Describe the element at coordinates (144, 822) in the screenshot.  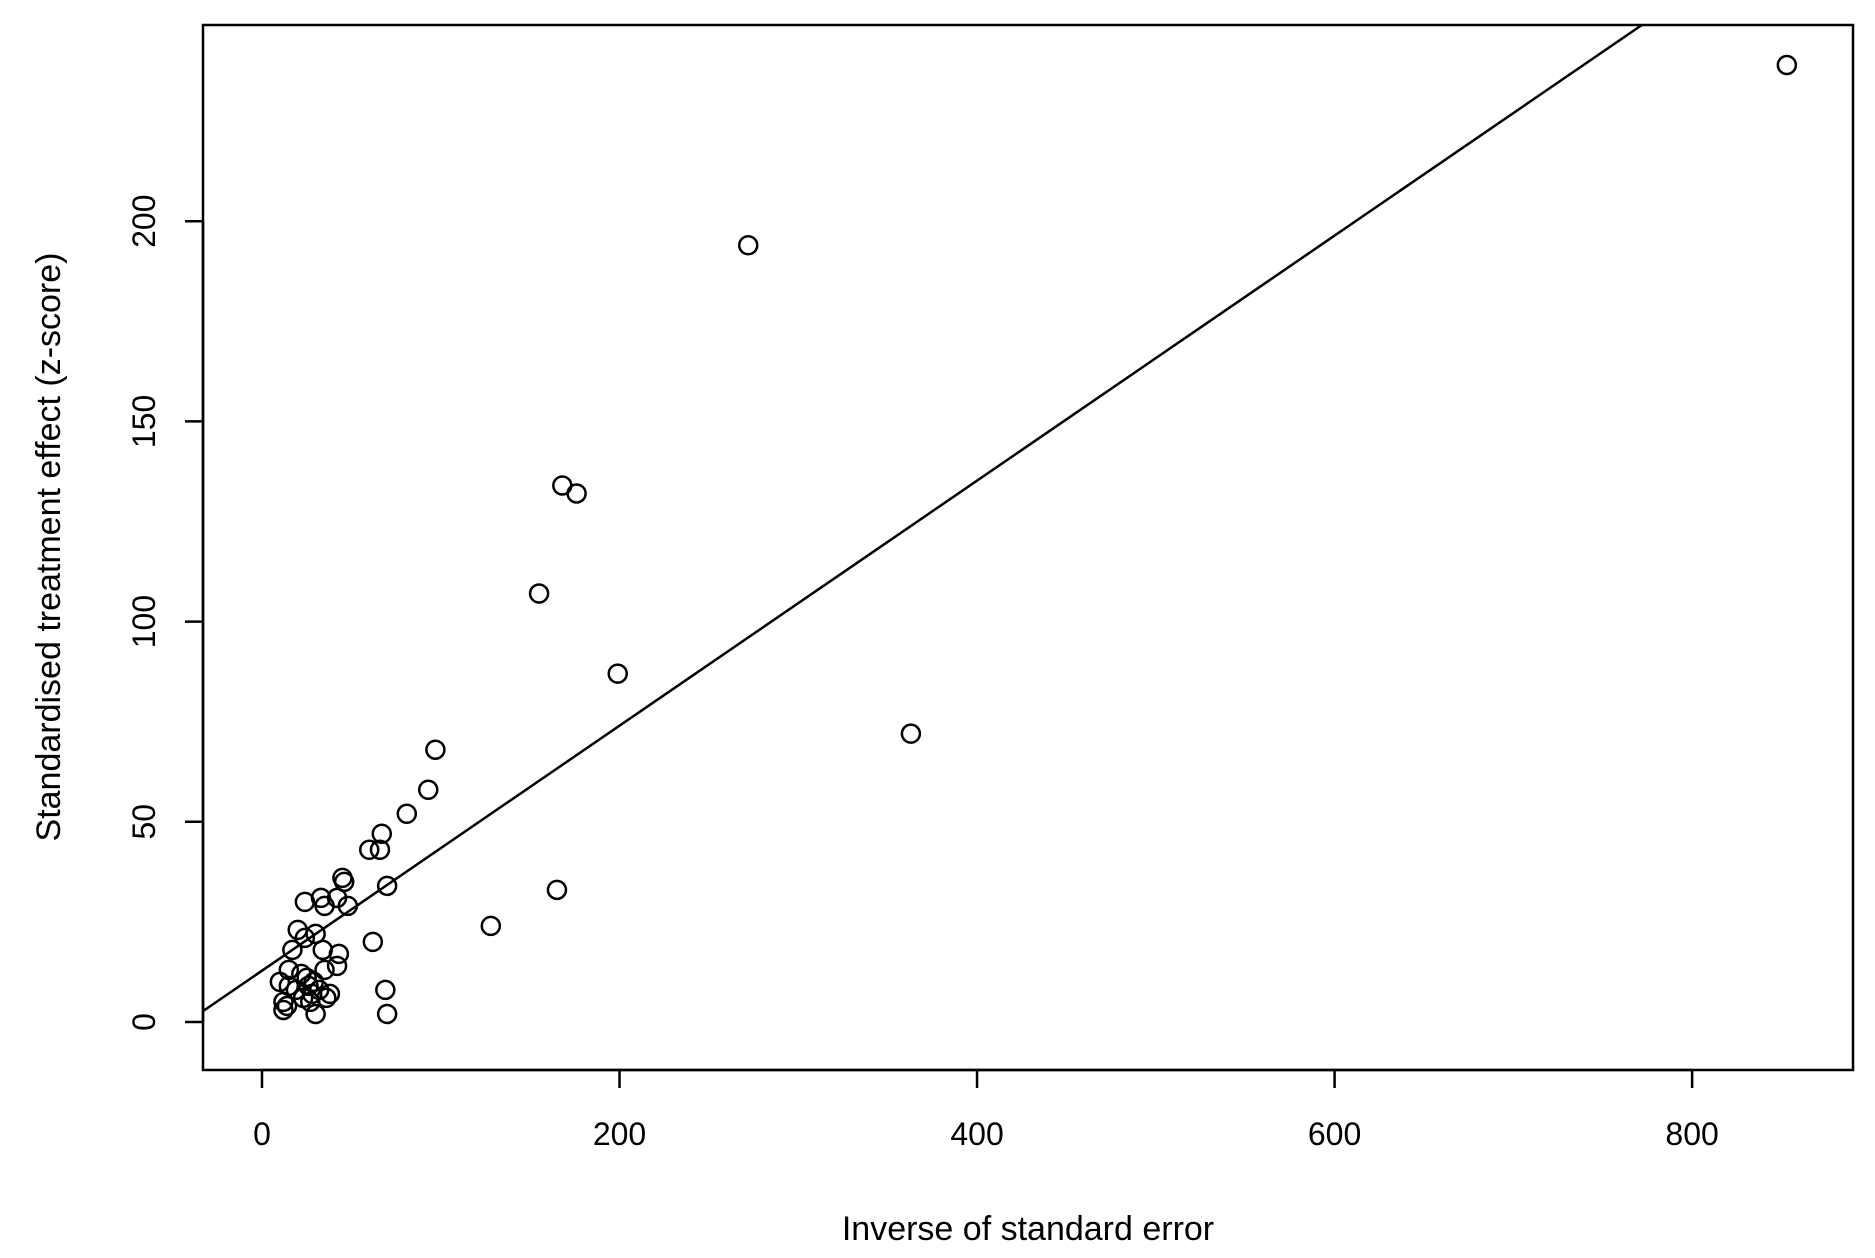
I see `y-tick-label: 50` at that location.